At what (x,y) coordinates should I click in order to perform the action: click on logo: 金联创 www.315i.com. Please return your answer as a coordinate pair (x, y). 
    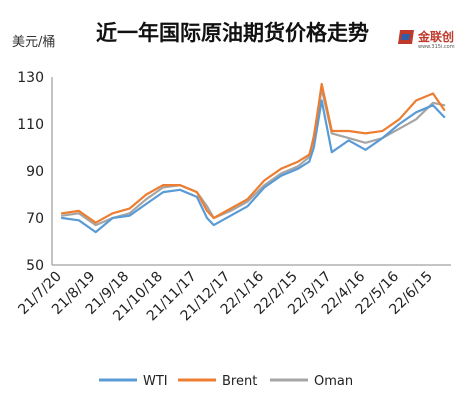
    Looking at the image, I should click on (426, 39).